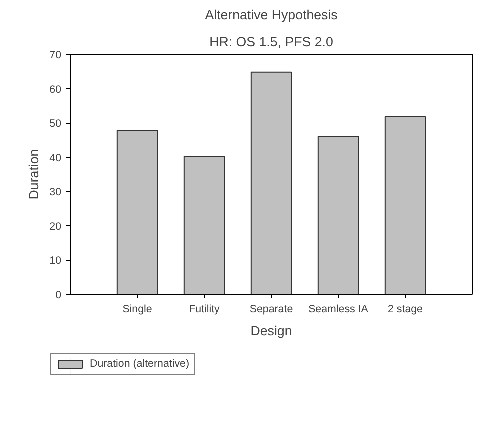  What do you see at coordinates (56, 192) in the screenshot?
I see `y-tick-label: 30` at bounding box center [56, 192].